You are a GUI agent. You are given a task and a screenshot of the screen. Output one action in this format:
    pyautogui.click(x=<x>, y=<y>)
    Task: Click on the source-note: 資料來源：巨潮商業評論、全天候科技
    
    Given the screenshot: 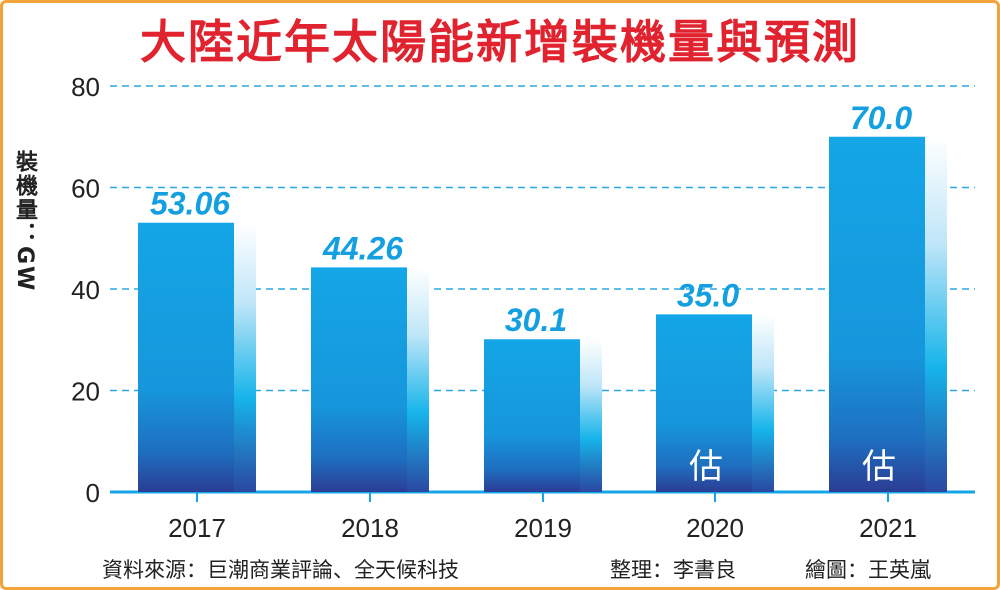 What is the action you would take?
    pyautogui.click(x=280, y=570)
    